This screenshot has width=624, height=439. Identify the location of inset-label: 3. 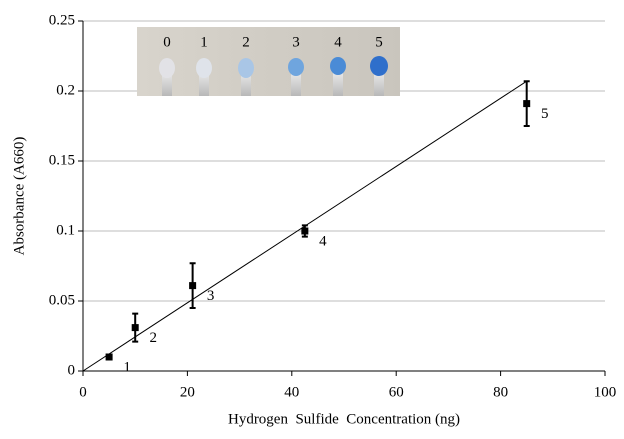
(296, 42).